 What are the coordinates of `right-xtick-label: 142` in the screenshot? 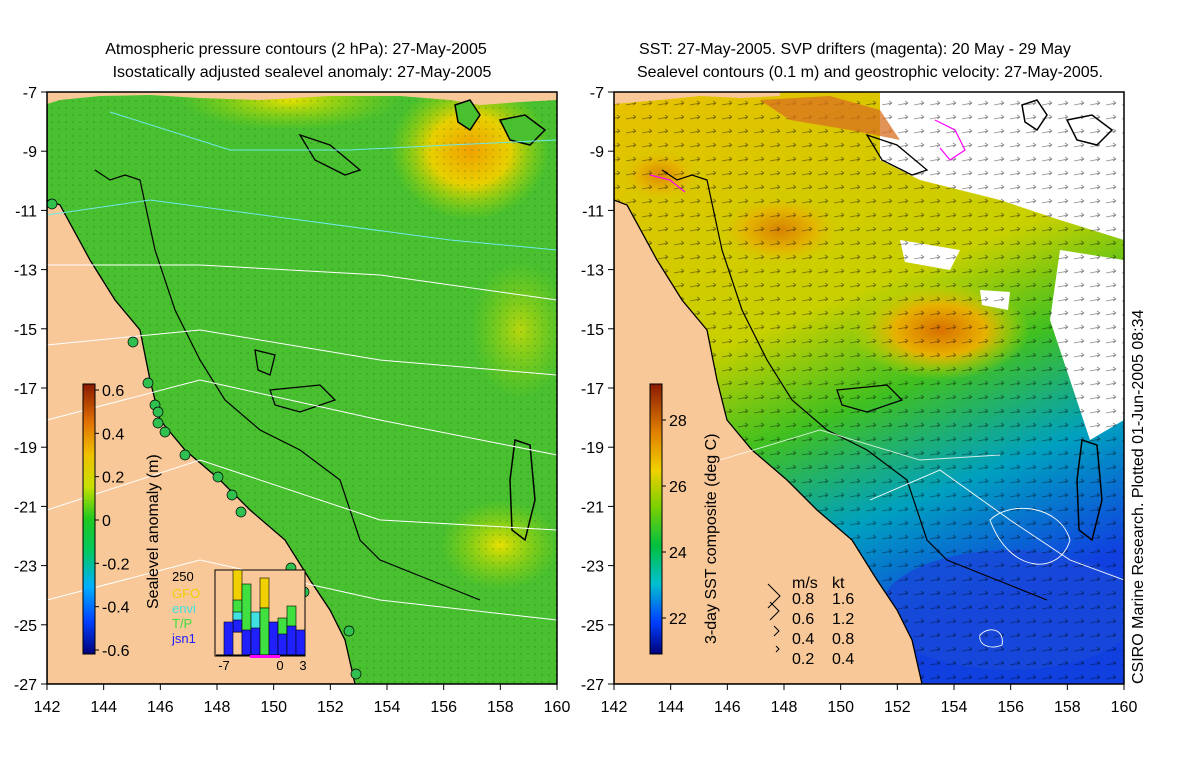 It's located at (614, 707).